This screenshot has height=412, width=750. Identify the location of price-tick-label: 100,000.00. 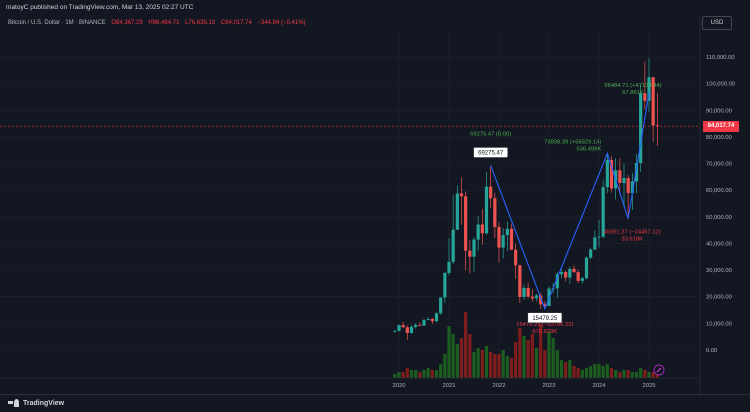
(720, 85).